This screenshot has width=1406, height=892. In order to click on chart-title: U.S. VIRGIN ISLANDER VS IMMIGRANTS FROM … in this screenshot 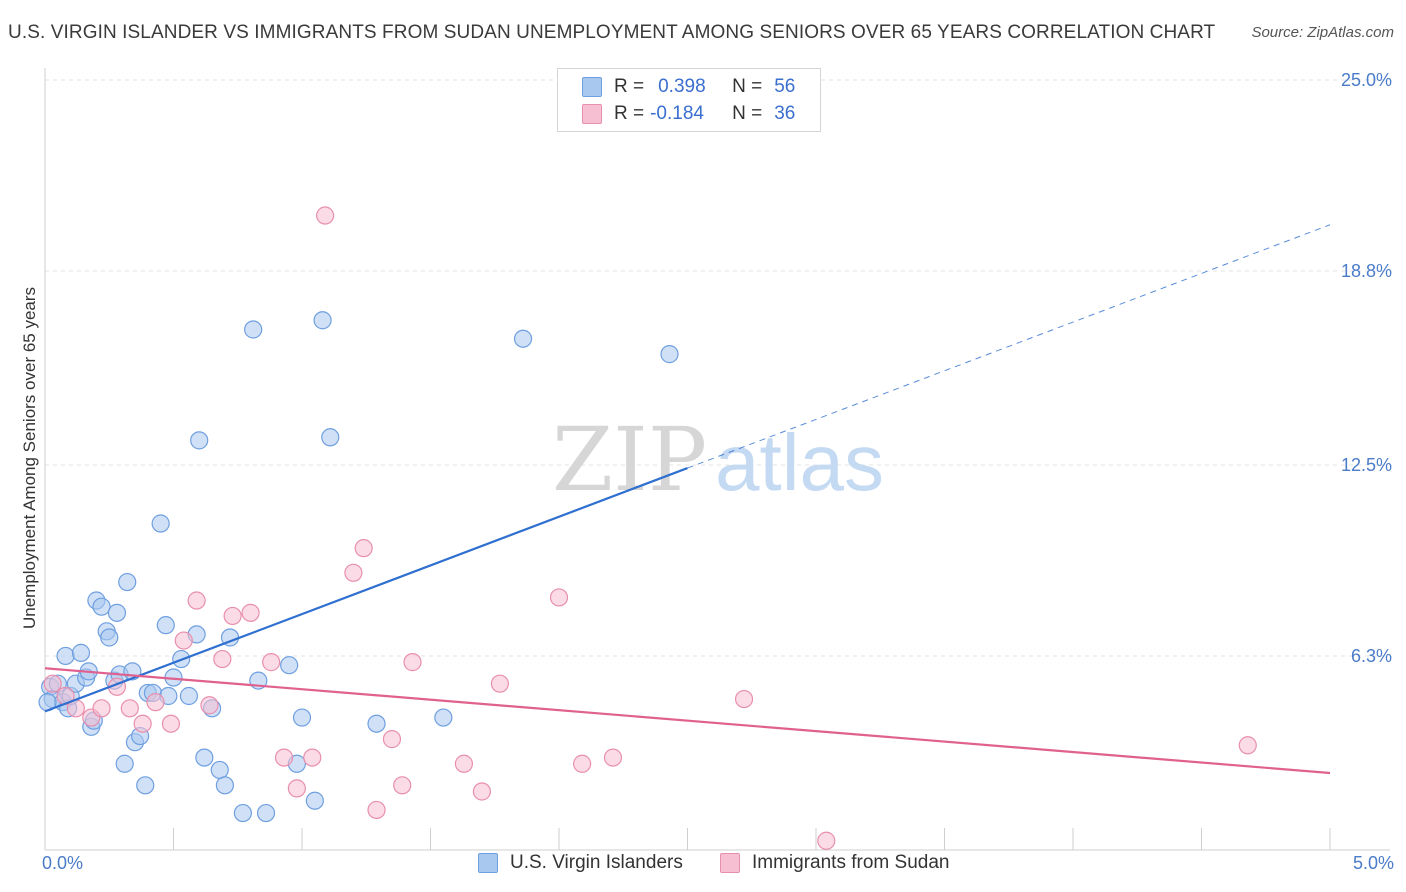, I will do `click(612, 32)`.